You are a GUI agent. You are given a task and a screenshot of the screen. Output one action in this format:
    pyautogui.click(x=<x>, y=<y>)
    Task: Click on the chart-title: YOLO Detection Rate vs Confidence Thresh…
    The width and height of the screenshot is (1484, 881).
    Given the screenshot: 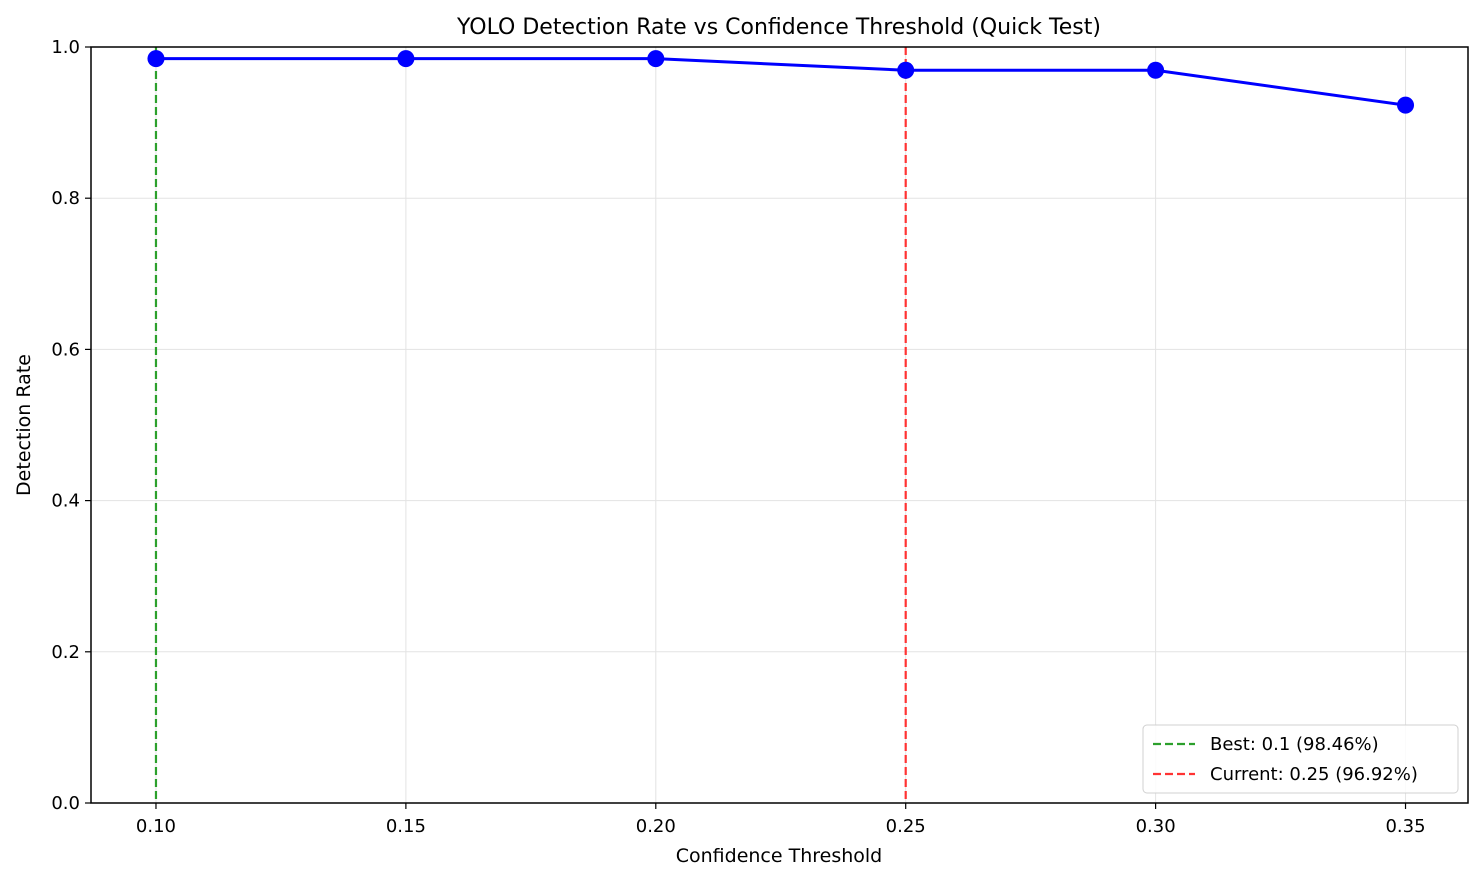 What is the action you would take?
    pyautogui.click(x=778, y=27)
    